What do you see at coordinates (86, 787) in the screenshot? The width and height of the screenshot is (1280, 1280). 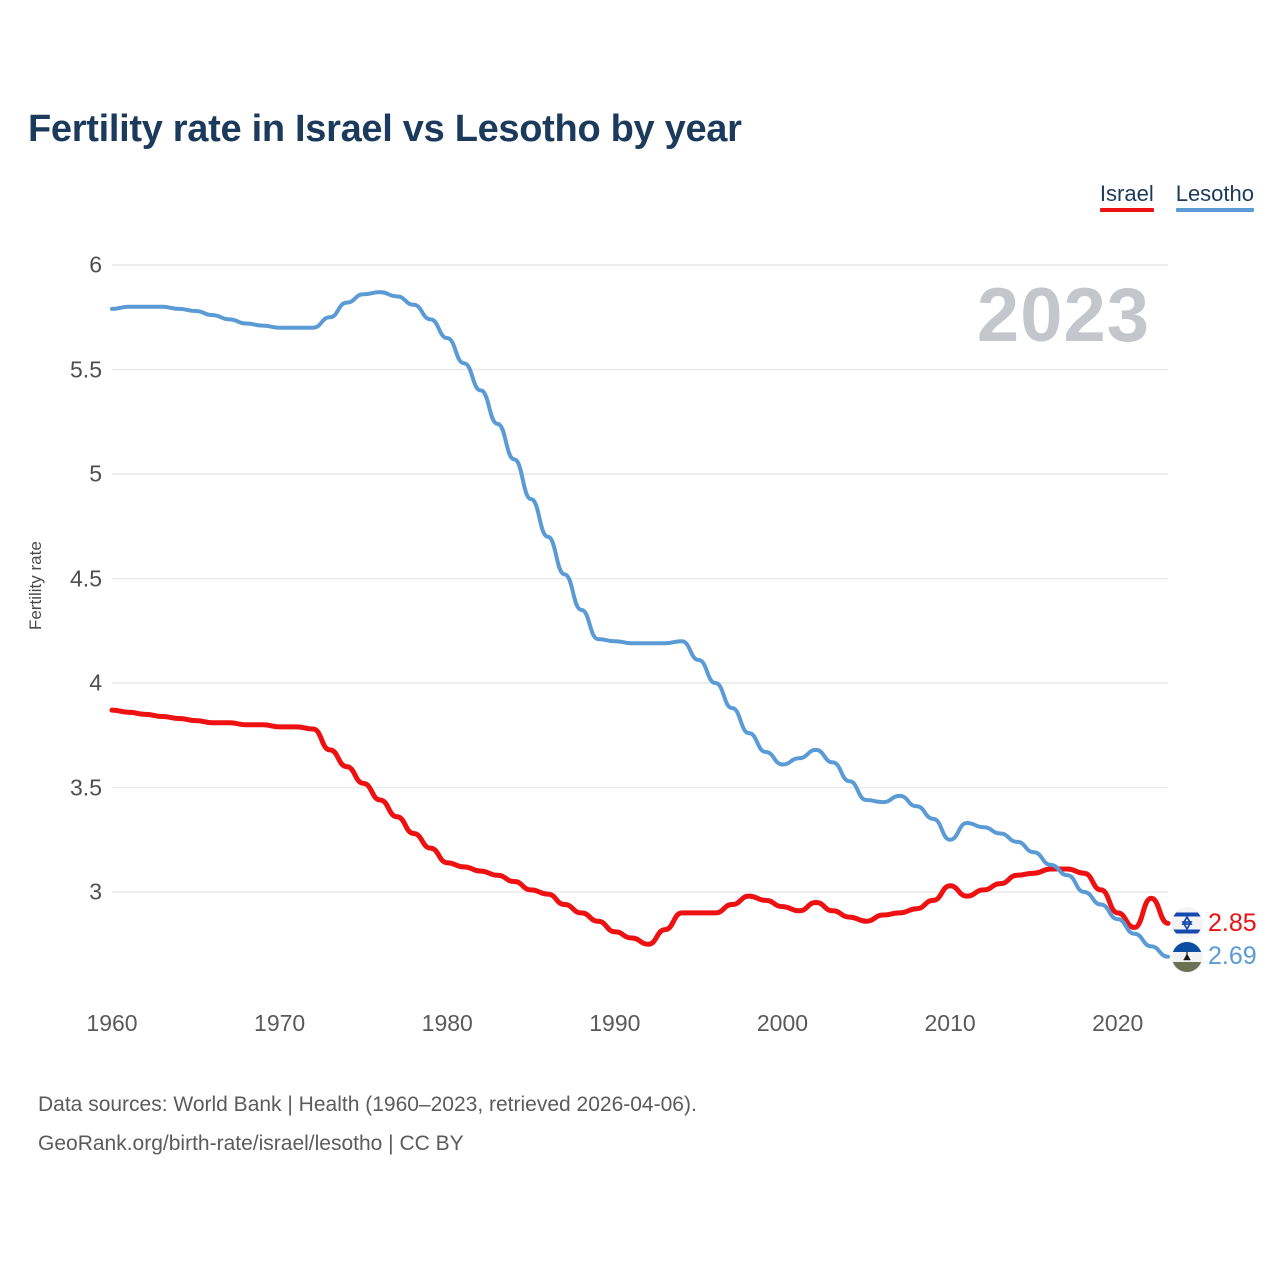 I see `y-axis-tick-label: 3.5` at bounding box center [86, 787].